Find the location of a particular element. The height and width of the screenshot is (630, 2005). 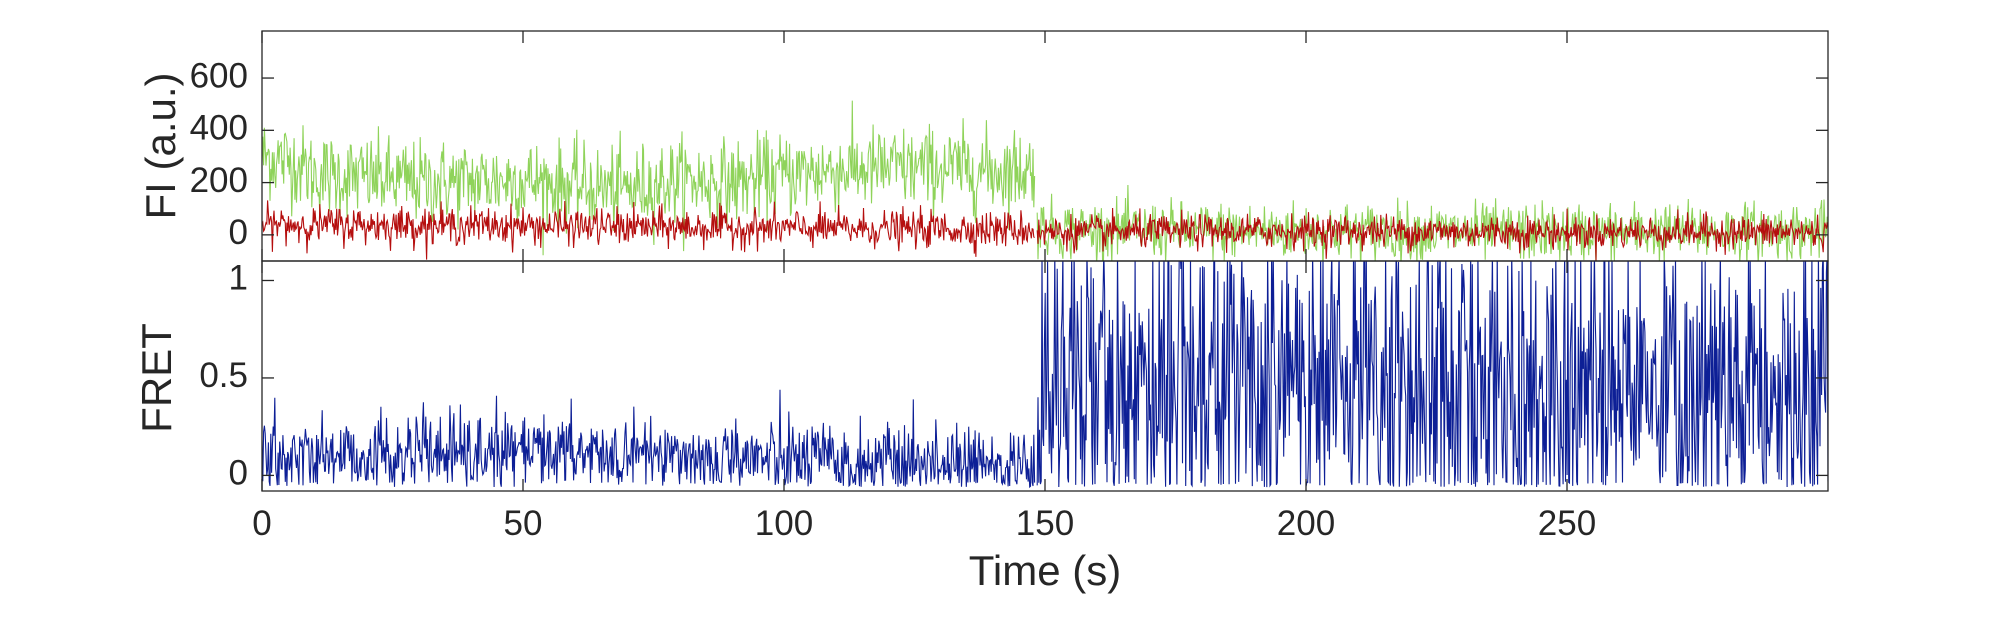

y-tick-label: 600 is located at coordinates (219, 75).